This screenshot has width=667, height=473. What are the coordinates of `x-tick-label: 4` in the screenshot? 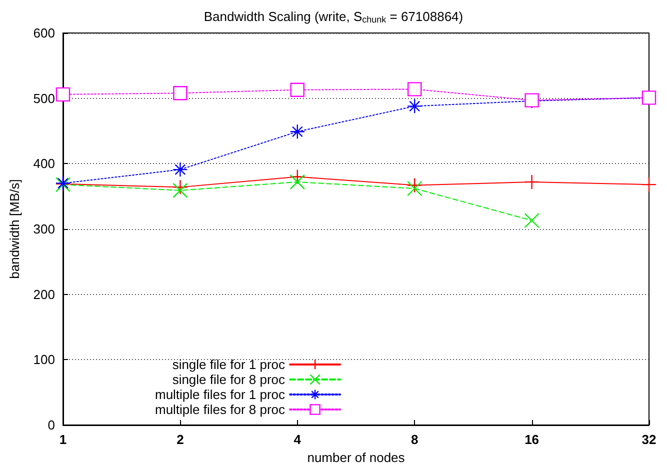 It's located at (298, 439).